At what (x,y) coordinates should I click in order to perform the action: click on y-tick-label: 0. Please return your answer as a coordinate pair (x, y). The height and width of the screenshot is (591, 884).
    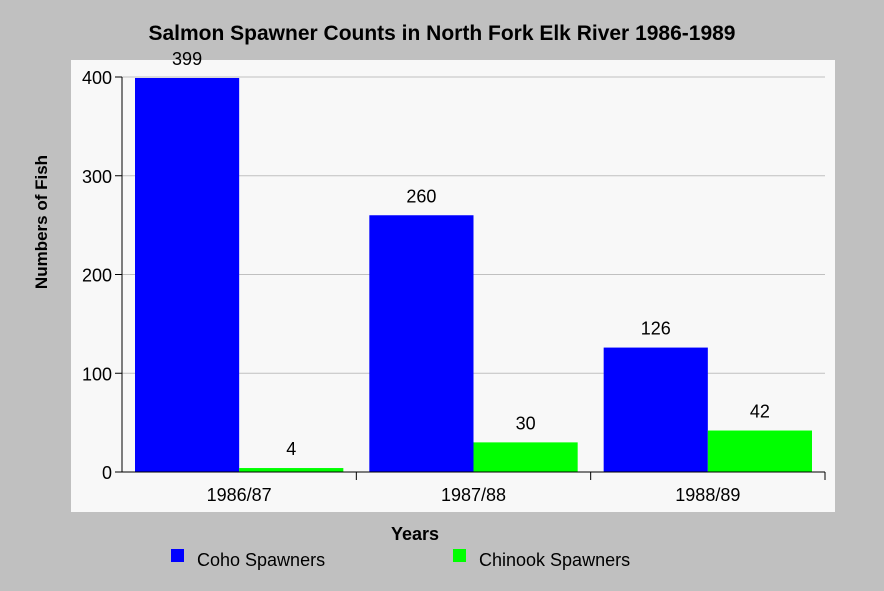
    Looking at the image, I should click on (107, 473).